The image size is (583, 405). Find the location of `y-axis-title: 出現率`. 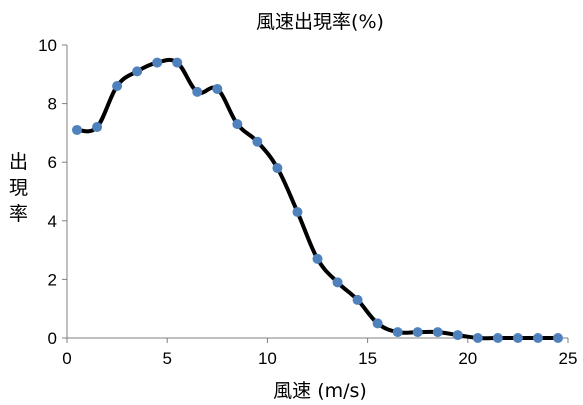

y-axis-title: 出現率 is located at coordinates (18, 188).